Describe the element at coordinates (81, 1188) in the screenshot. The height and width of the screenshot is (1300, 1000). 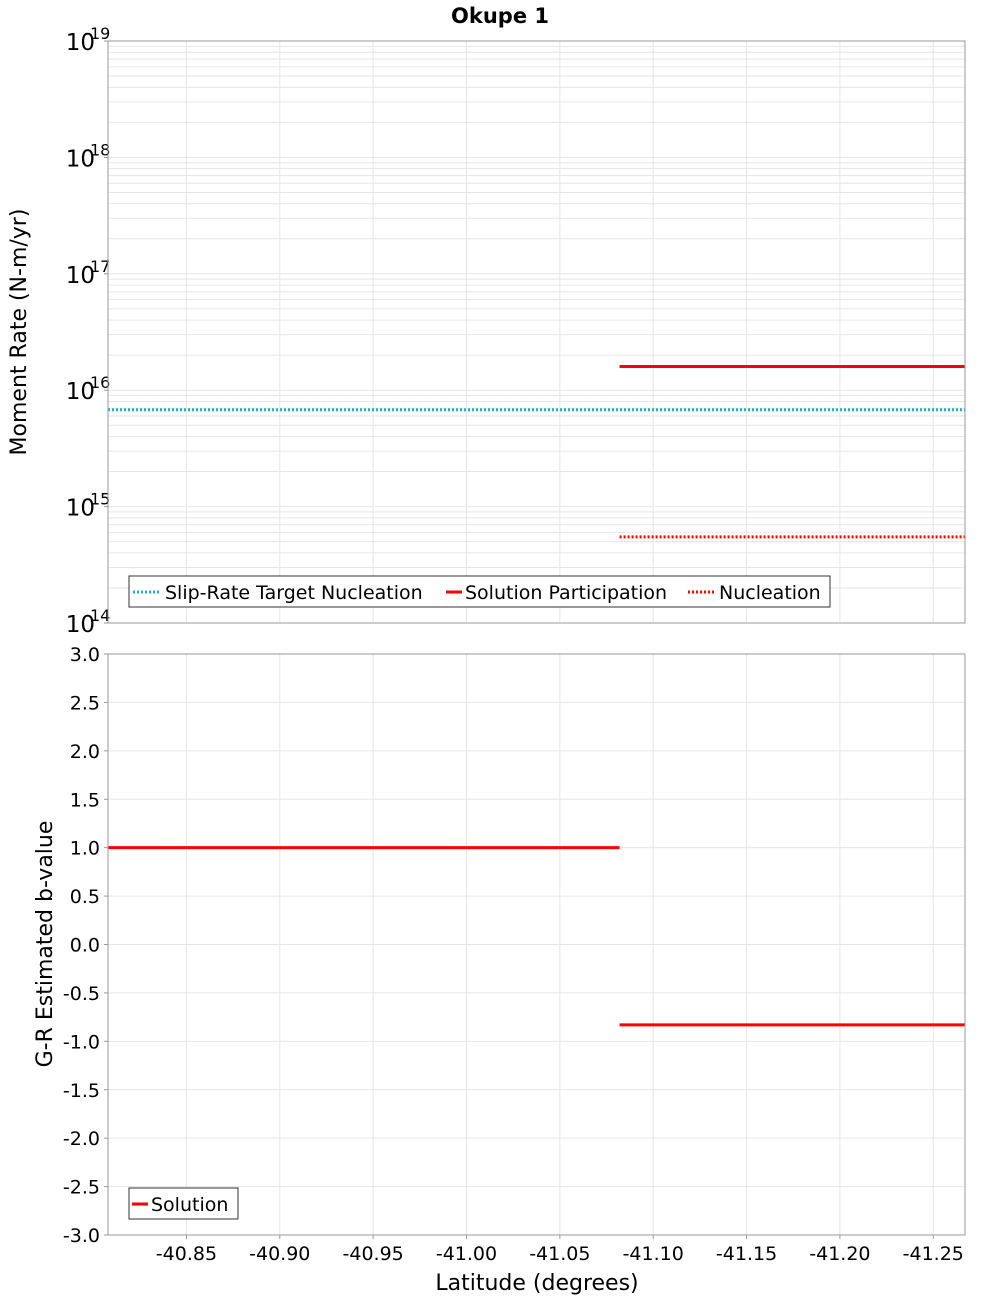
I see `bottom-y-tick-label: -2.5` at that location.